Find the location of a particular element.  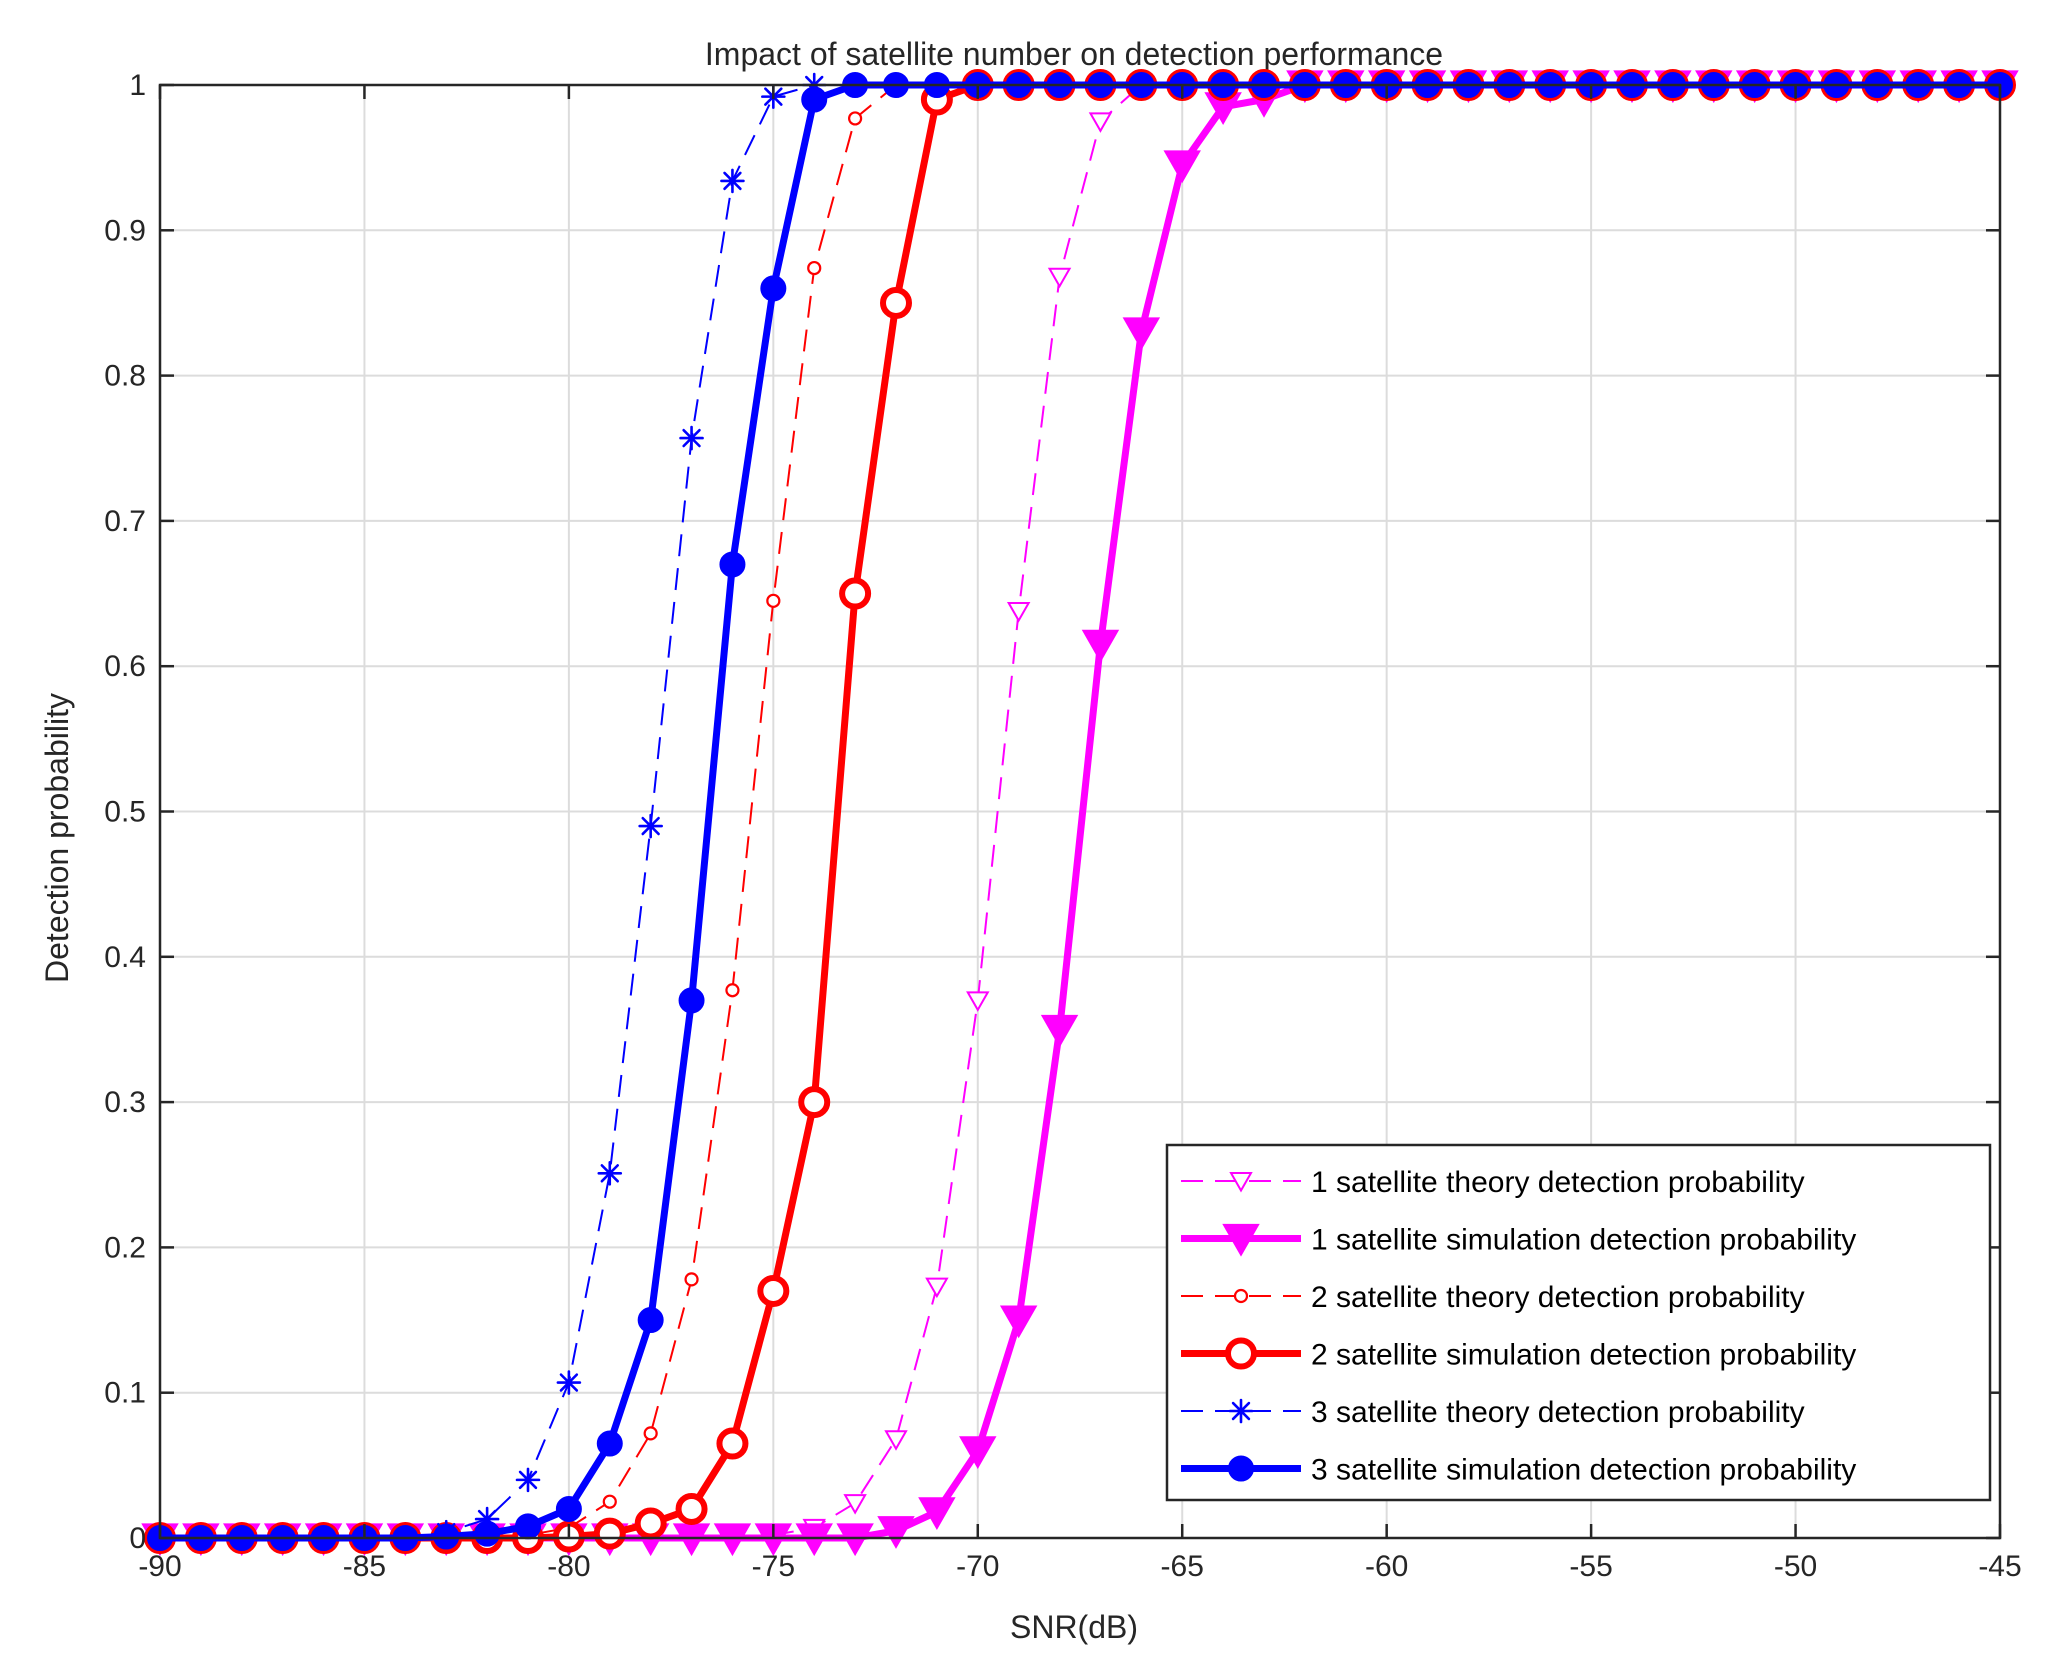

y-tick-label: 0.4 is located at coordinates (125, 957).